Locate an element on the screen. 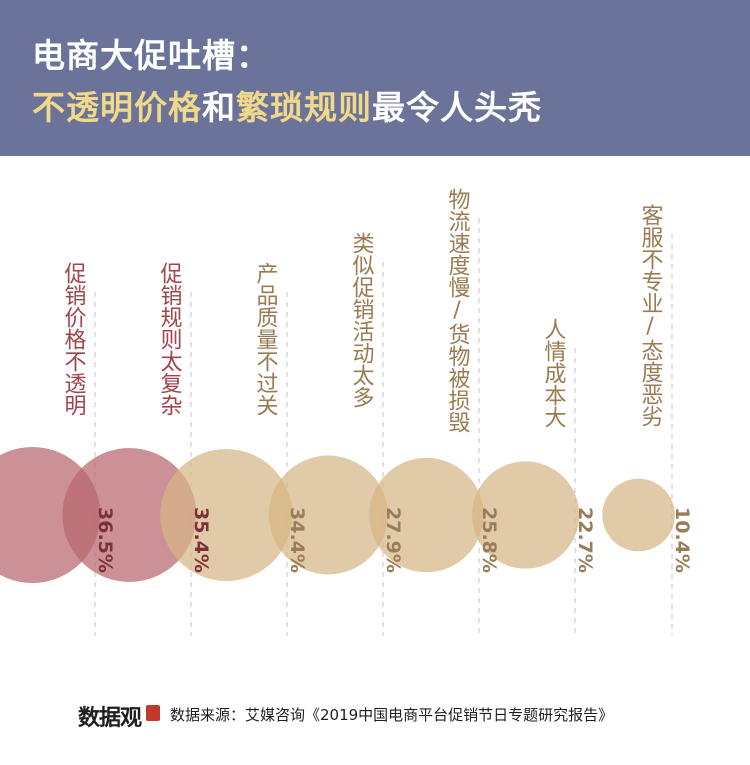 The width and height of the screenshot is (750, 765). value-label: 27.9% is located at coordinates (393, 540).